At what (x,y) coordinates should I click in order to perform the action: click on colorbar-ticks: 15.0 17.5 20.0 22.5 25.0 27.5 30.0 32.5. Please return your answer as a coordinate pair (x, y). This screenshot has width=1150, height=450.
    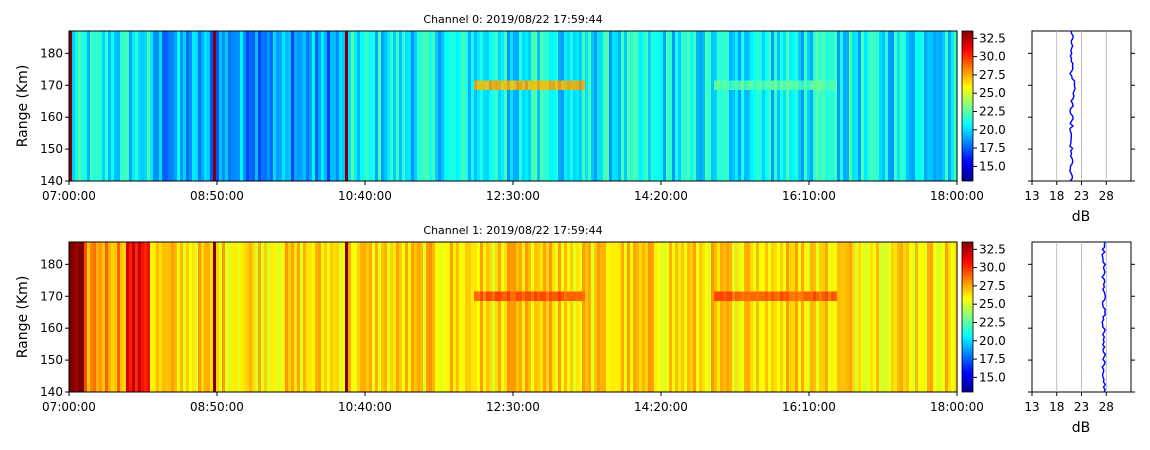
    Looking at the image, I should click on (989, 313).